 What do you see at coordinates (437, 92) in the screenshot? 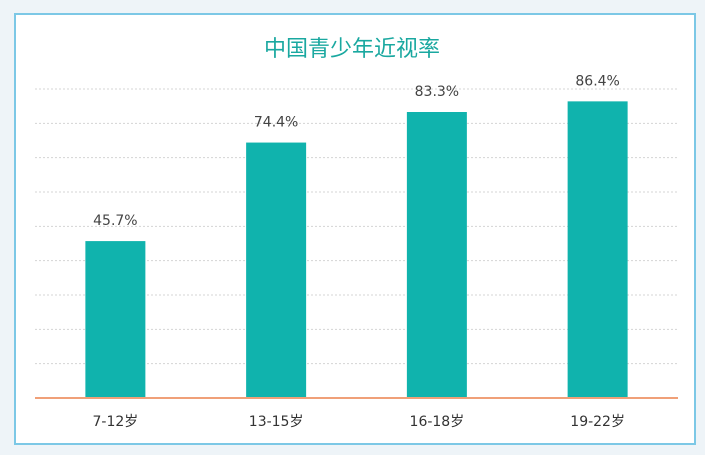
I see `data-label: 83.3%` at bounding box center [437, 92].